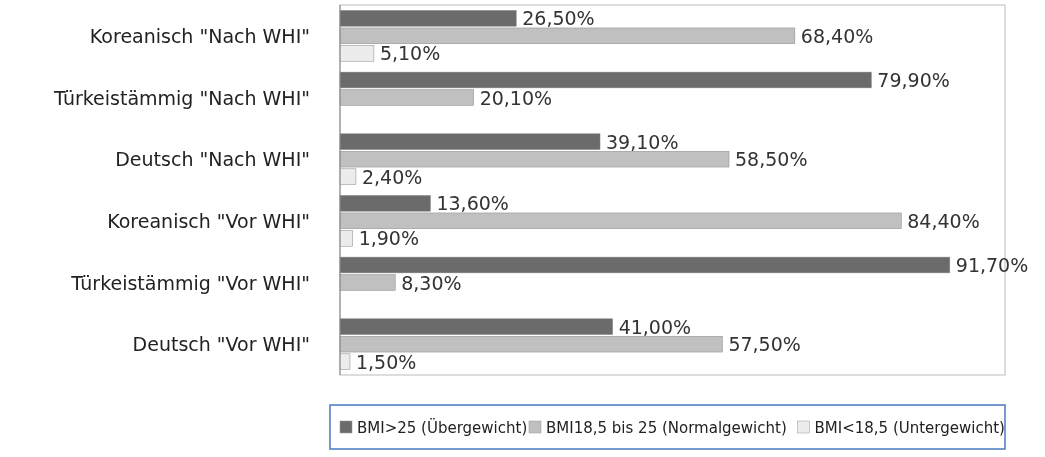 The image size is (1045, 457). Describe the element at coordinates (190, 282) in the screenshot. I see `y-tick-label: Türkeistämmig "Vor WHI"` at that location.